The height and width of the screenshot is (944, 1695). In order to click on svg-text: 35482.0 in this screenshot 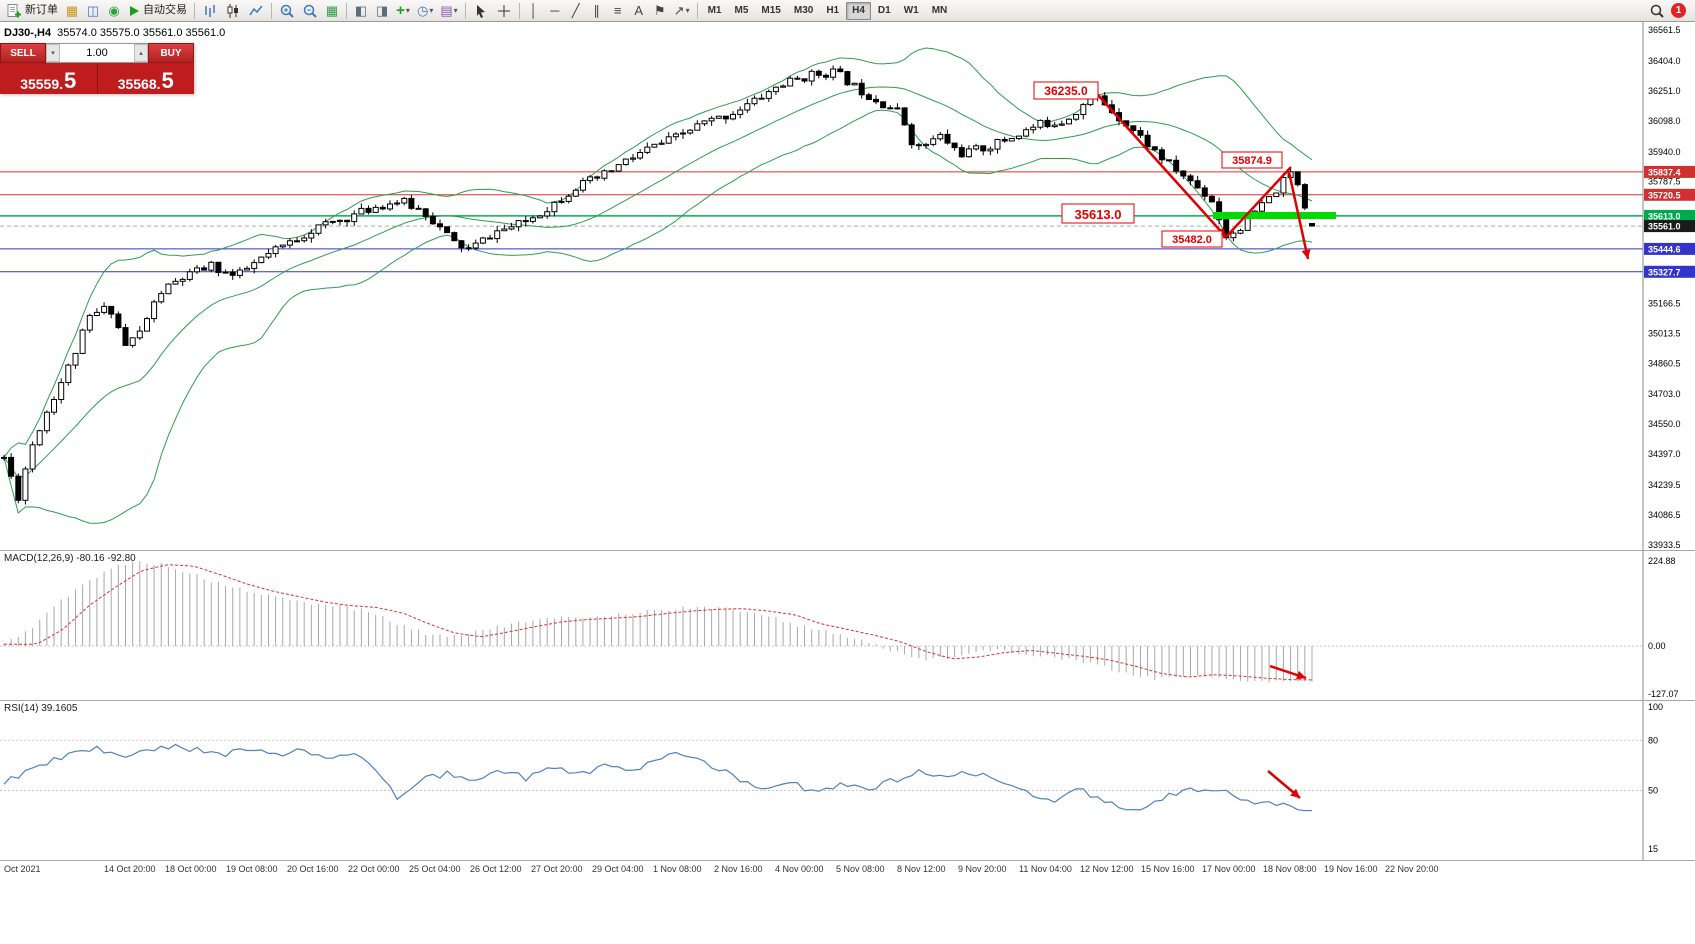, I will do `click(1192, 240)`.